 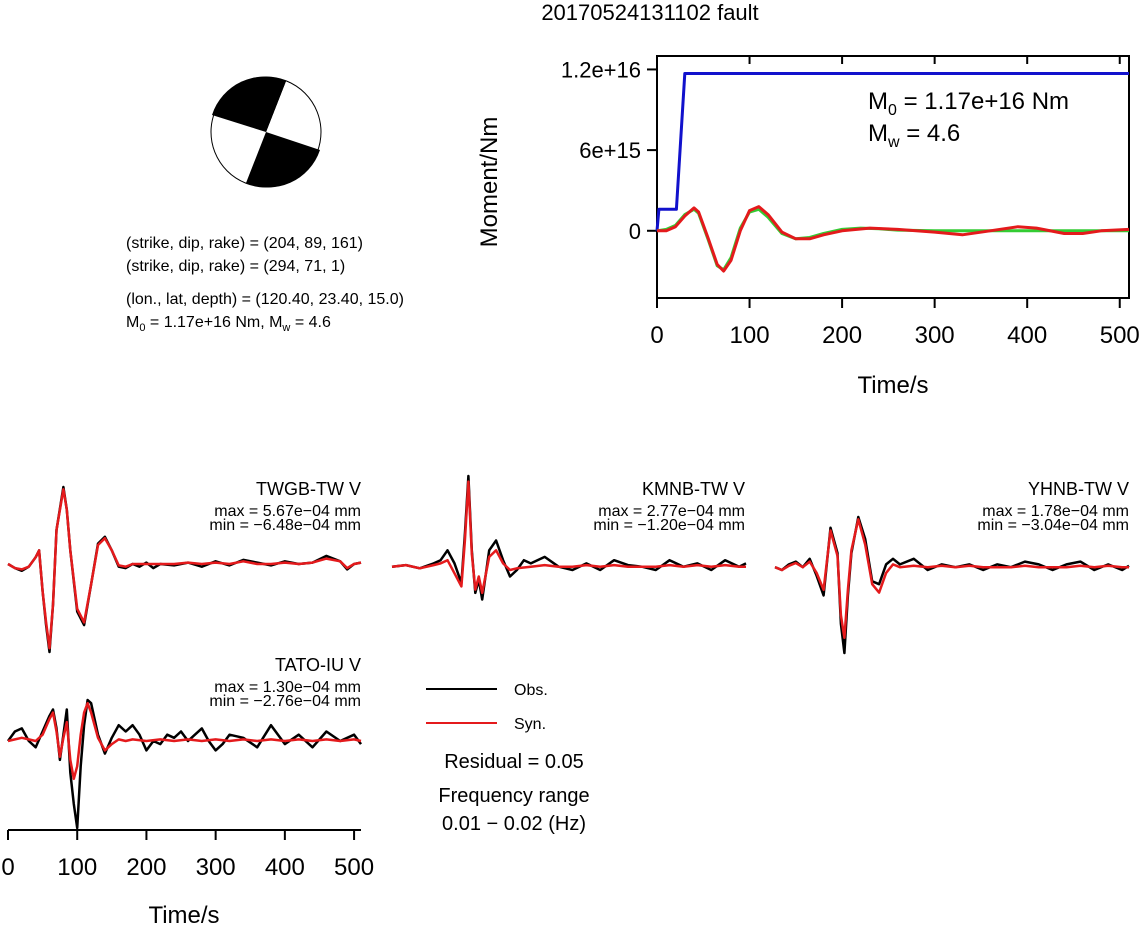 What do you see at coordinates (1027, 335) in the screenshot?
I see `moment-xtick-label: 400` at bounding box center [1027, 335].